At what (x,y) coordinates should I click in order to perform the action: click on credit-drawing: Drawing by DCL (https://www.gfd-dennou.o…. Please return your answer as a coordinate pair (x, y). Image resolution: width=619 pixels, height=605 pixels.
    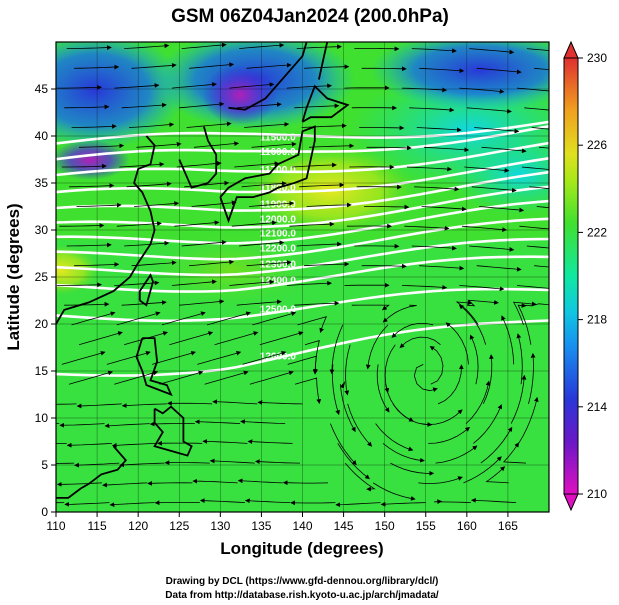
    Looking at the image, I should click on (302, 581).